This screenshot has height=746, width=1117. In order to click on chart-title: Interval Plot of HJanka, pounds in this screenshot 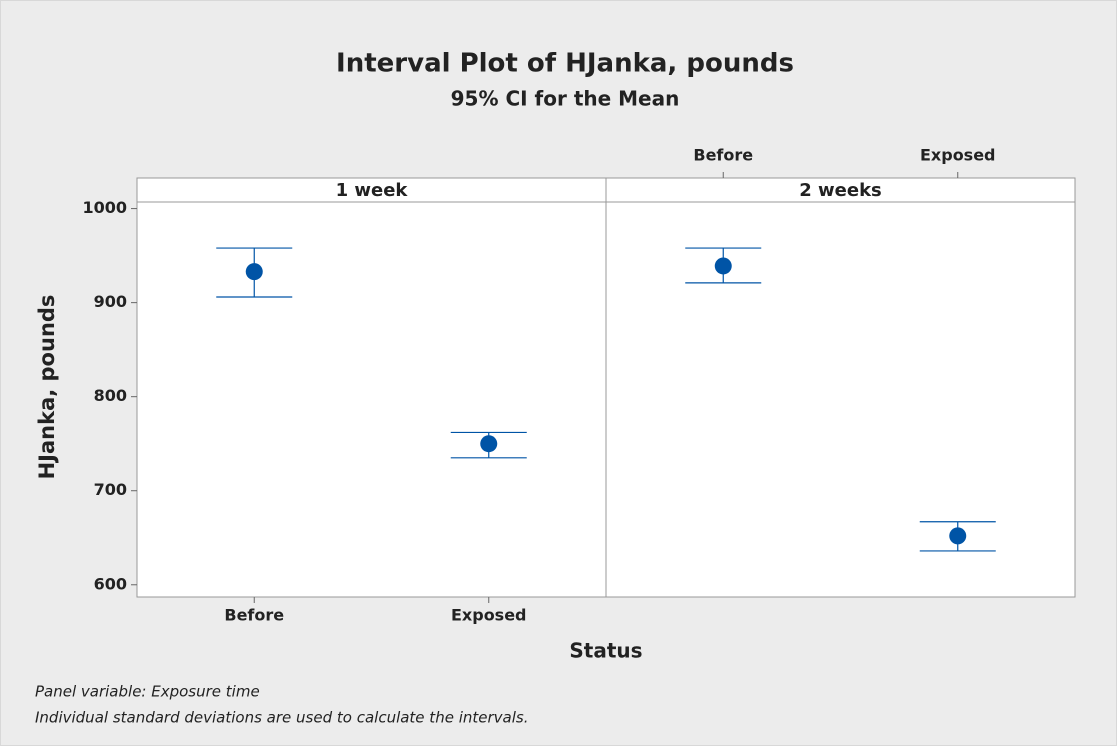, I will do `click(565, 64)`.